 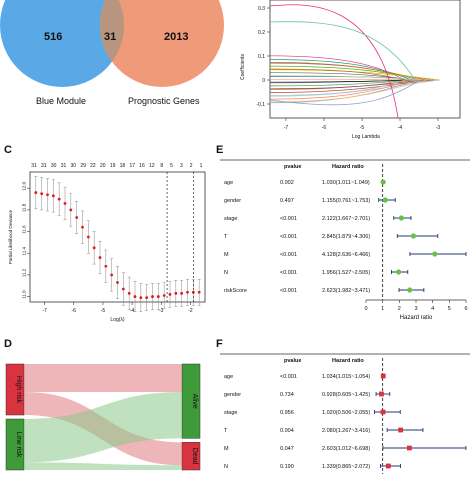 I want to click on cv-top-tick-label: 31, so click(x=44, y=166).